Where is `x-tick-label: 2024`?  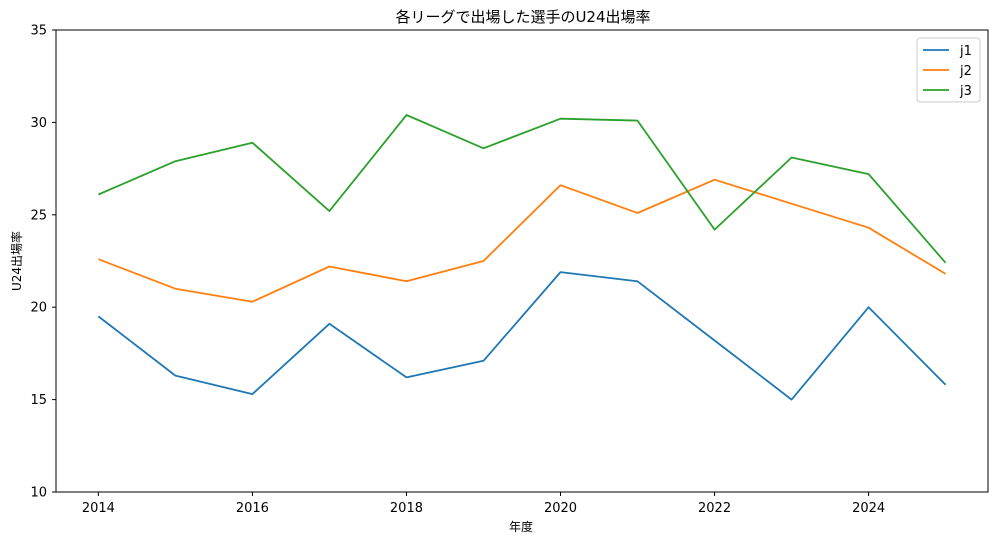
x-tick-label: 2024 is located at coordinates (868, 508).